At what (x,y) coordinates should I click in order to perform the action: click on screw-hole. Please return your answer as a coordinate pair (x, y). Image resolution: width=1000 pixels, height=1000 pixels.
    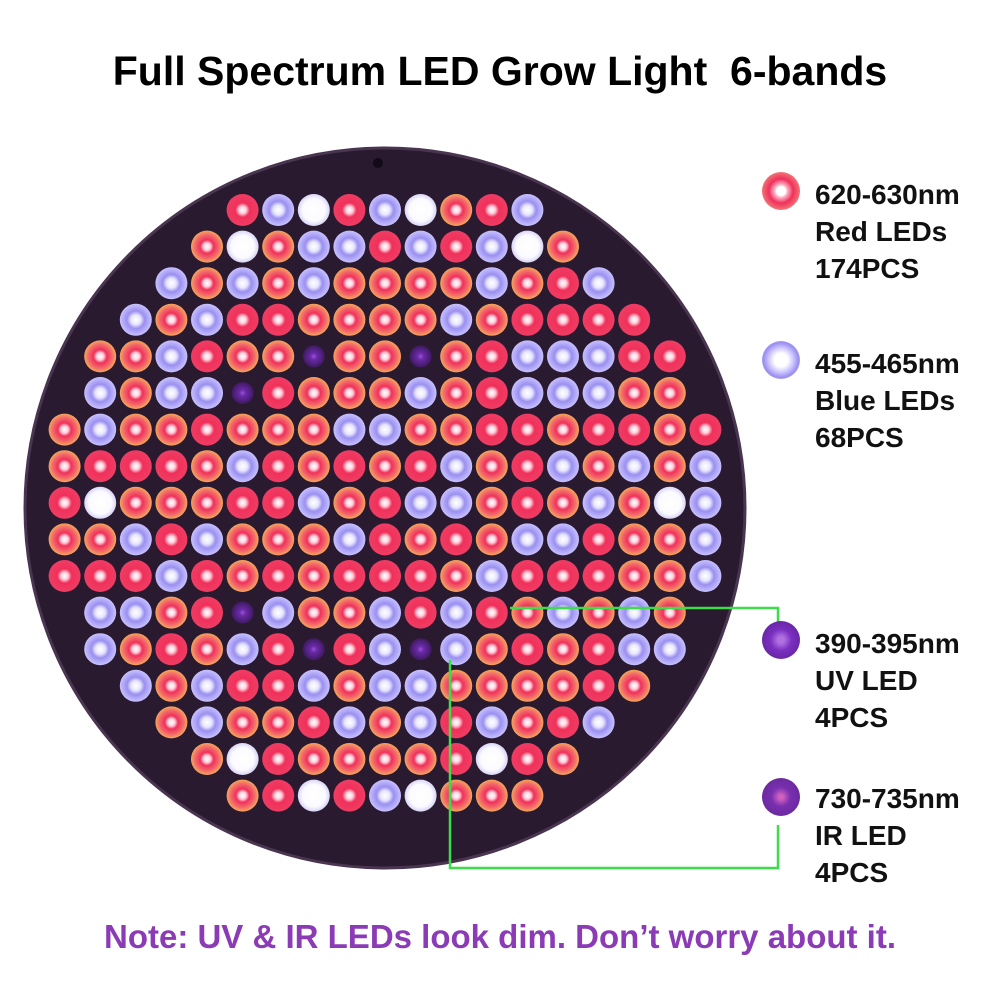
    Looking at the image, I should click on (378, 163).